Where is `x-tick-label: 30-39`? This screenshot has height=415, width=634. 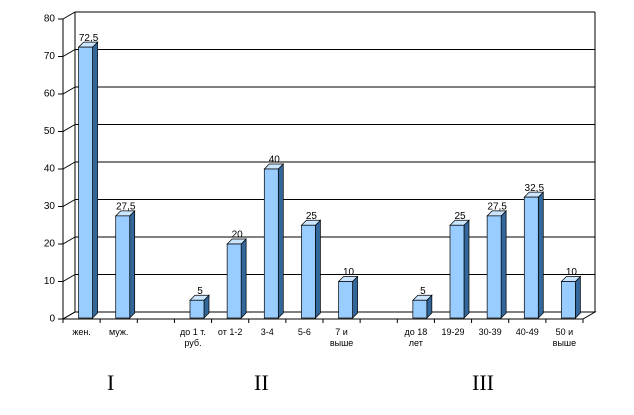
x-tick-label: 30-39 is located at coordinates (490, 332).